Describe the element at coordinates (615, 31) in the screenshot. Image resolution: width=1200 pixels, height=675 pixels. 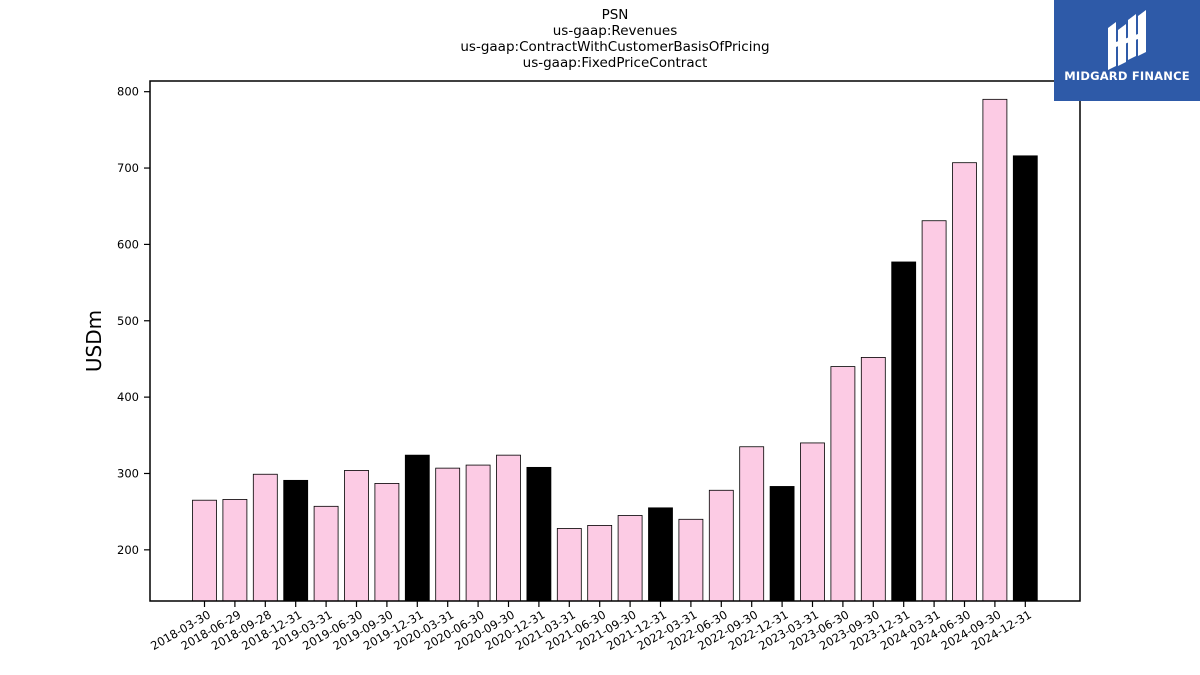
I see `chart-title-line-2: us-gaap:Revenues` at that location.